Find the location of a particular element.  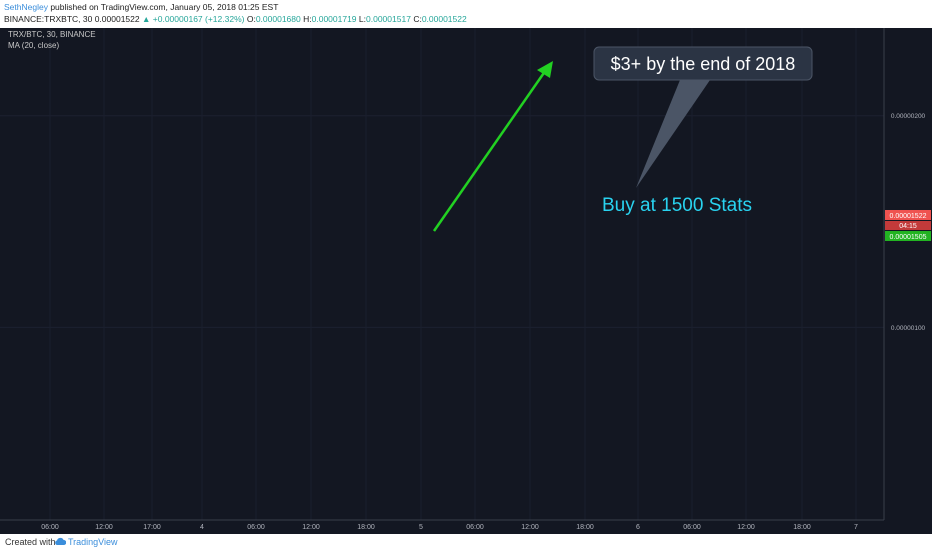

open-label: O: is located at coordinates (251, 19).